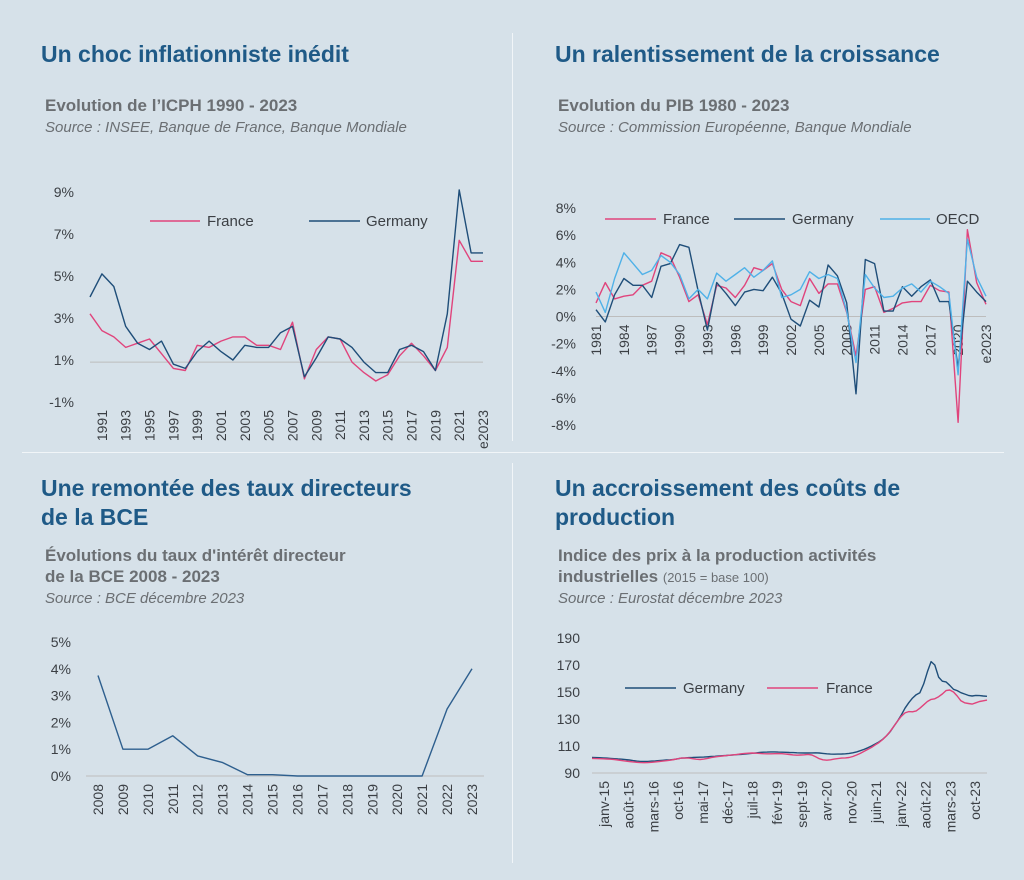  I want to click on x-tick-label: 2005, so click(269, 425).